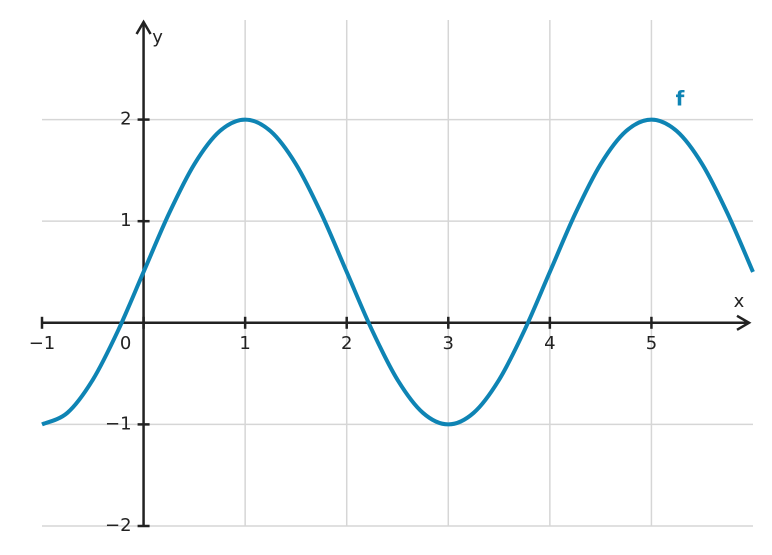 The height and width of the screenshot is (555, 772). What do you see at coordinates (346, 343) in the screenshot?
I see `x-tick-label: 2` at bounding box center [346, 343].